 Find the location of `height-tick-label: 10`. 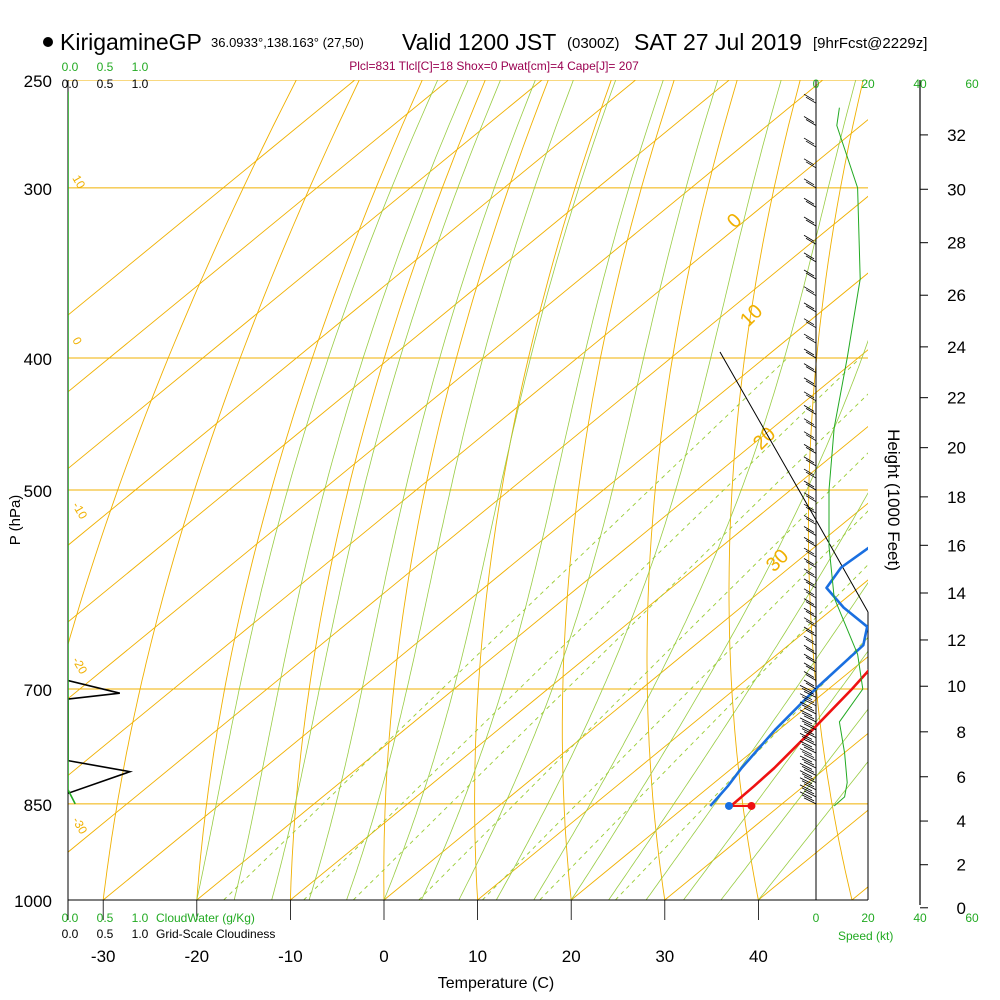

height-tick-label: 10 is located at coordinates (956, 686).